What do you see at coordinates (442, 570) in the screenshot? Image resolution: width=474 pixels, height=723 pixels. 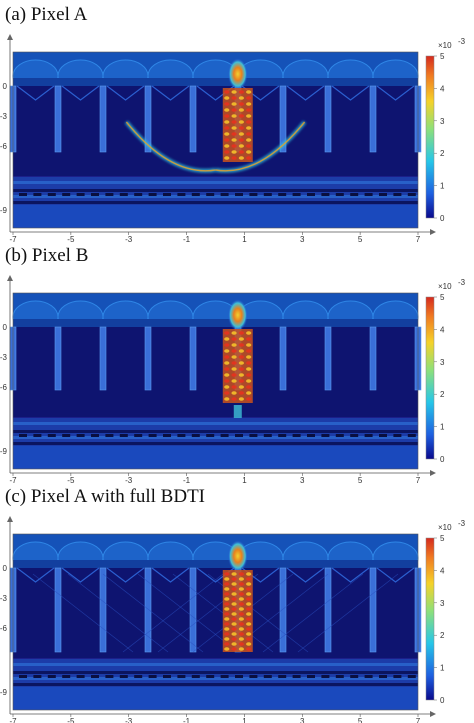 I see `colorbar-tick-label: 4` at bounding box center [442, 570].